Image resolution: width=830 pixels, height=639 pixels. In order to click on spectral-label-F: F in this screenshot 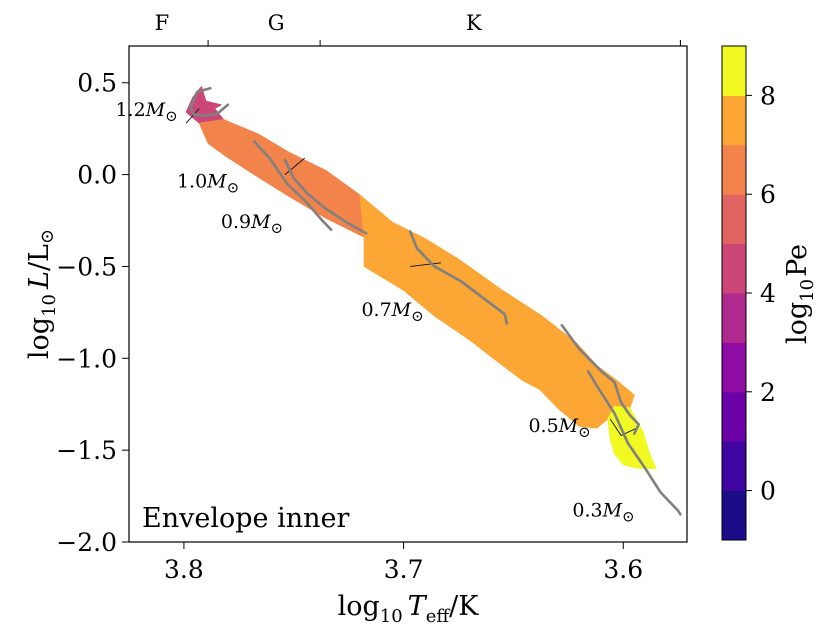, I will do `click(162, 23)`.